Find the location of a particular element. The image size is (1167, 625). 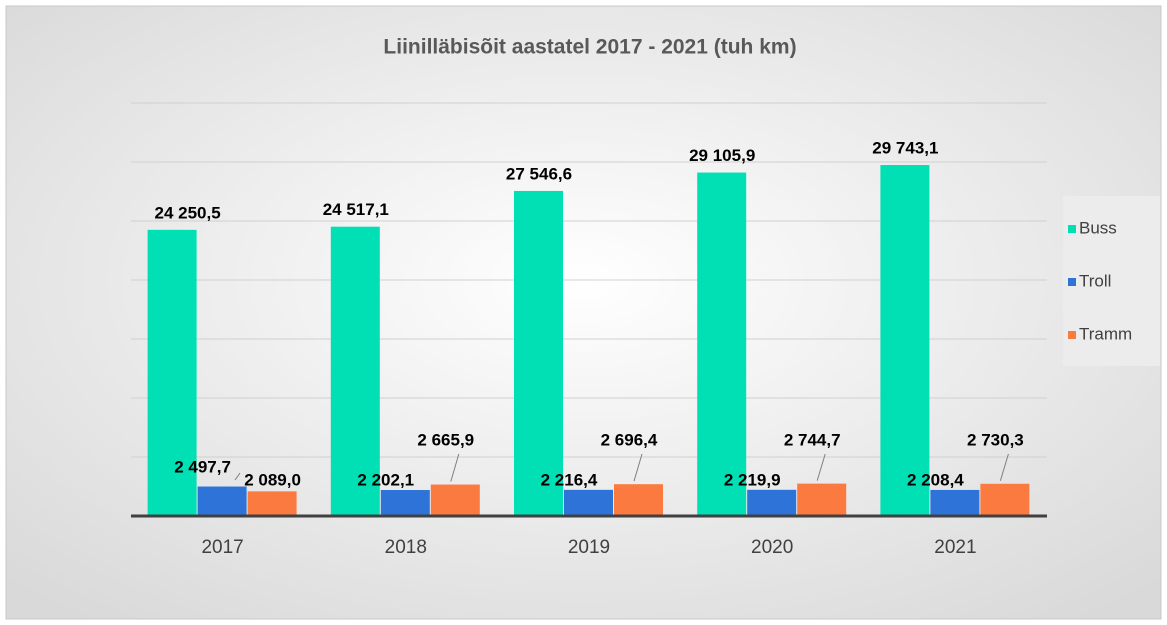

data-label: 2 089,0 is located at coordinates (272, 479).